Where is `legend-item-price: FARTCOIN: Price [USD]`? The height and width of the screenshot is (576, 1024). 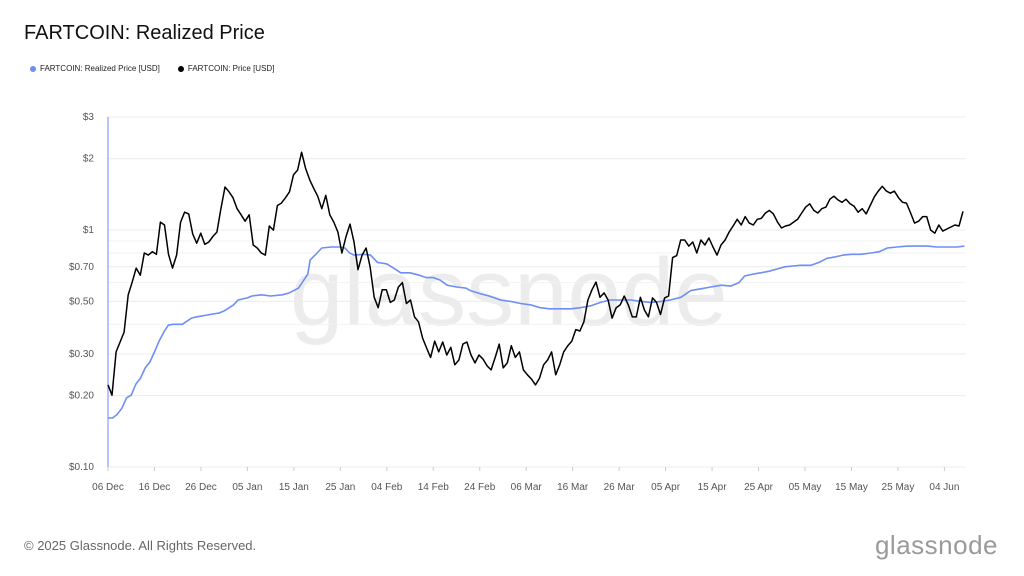 legend-item-price: FARTCOIN: Price [USD] is located at coordinates (226, 68).